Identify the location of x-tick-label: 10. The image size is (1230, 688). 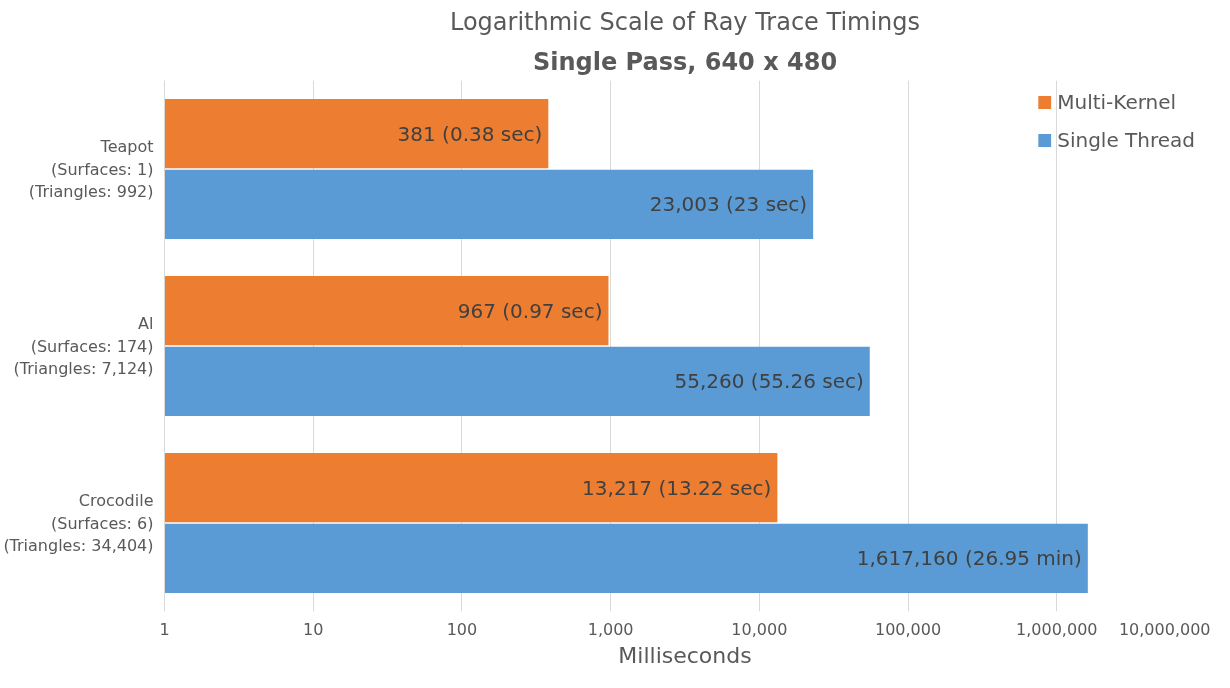
(313, 629).